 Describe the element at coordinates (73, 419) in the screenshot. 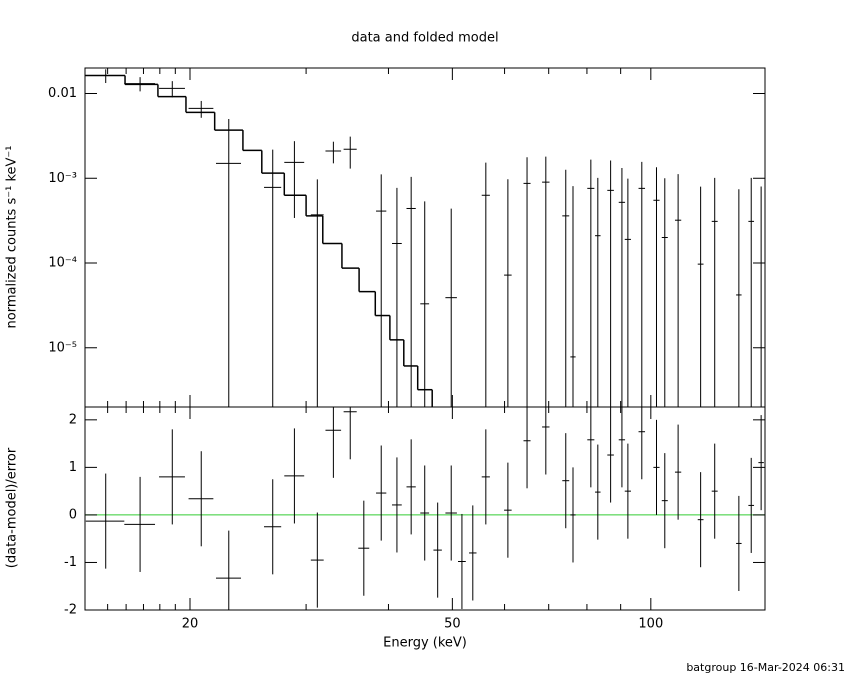

I see `y-tick-label: 2` at that location.